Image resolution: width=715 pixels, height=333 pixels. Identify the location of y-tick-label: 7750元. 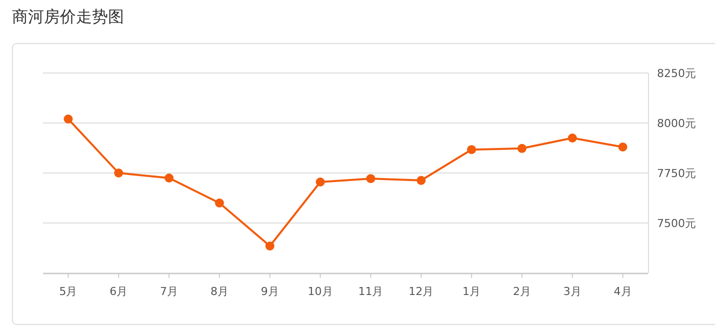
(676, 173).